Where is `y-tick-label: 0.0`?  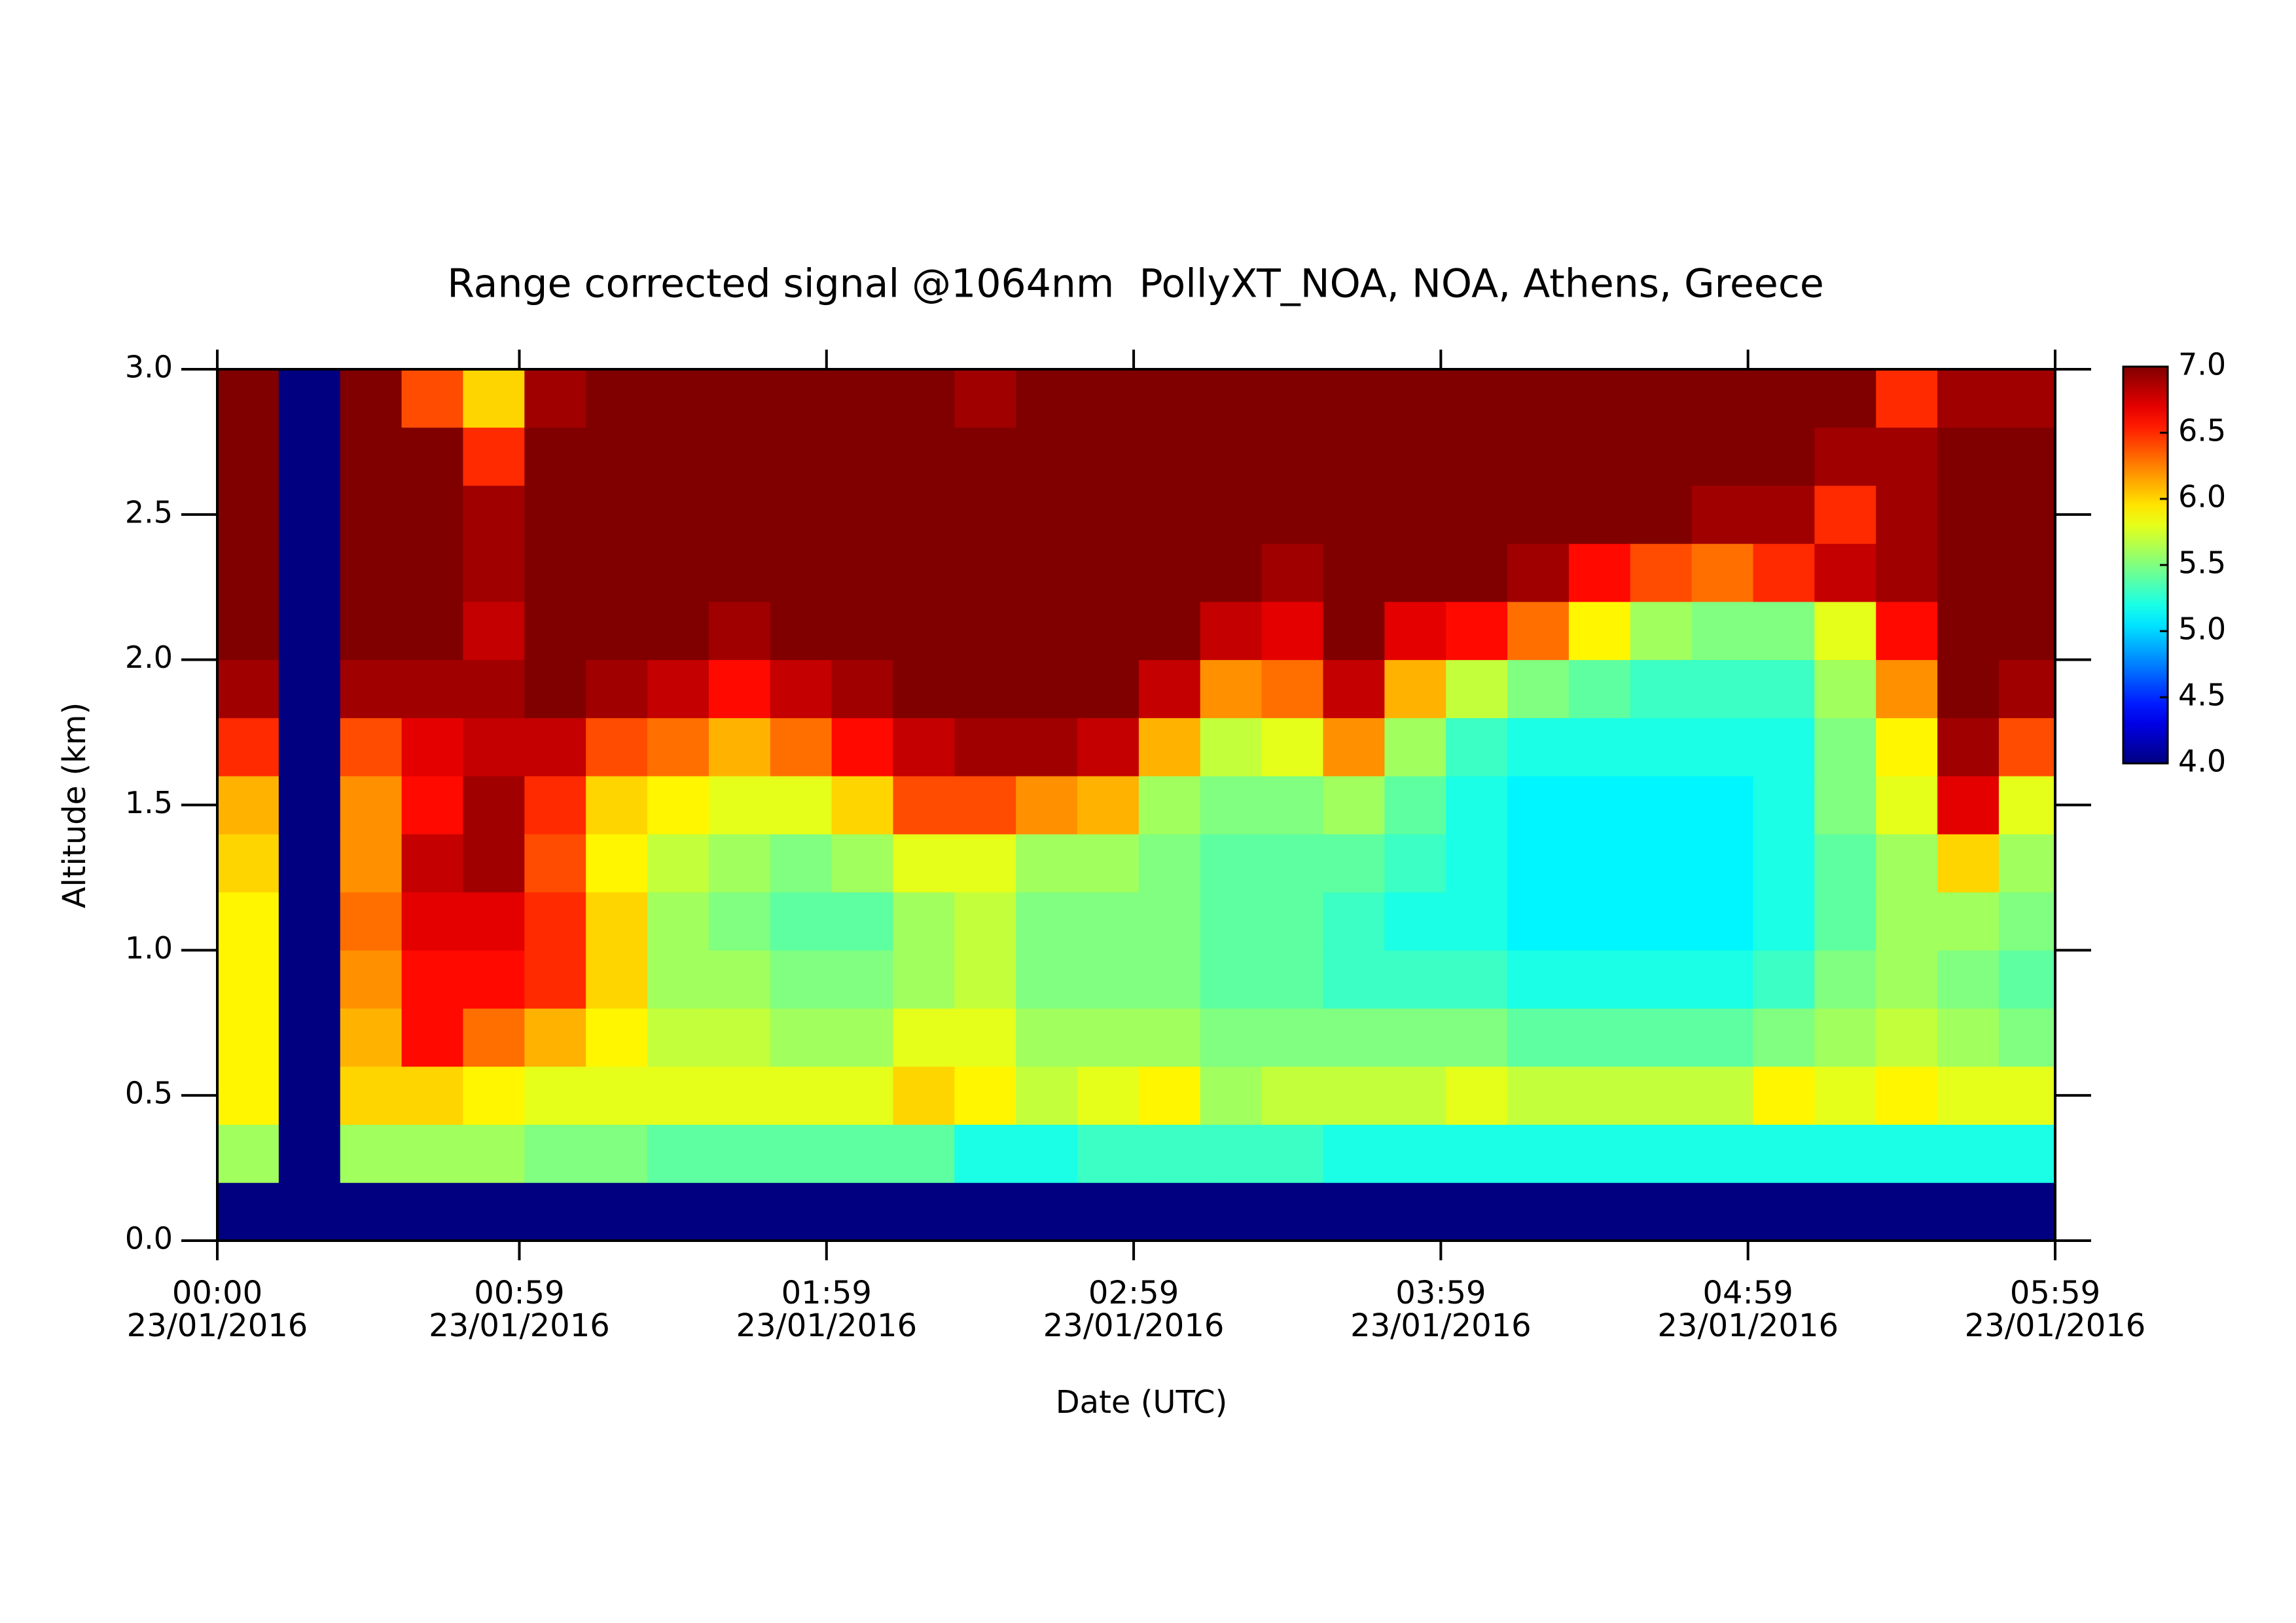 y-tick-label: 0.0 is located at coordinates (149, 1238).